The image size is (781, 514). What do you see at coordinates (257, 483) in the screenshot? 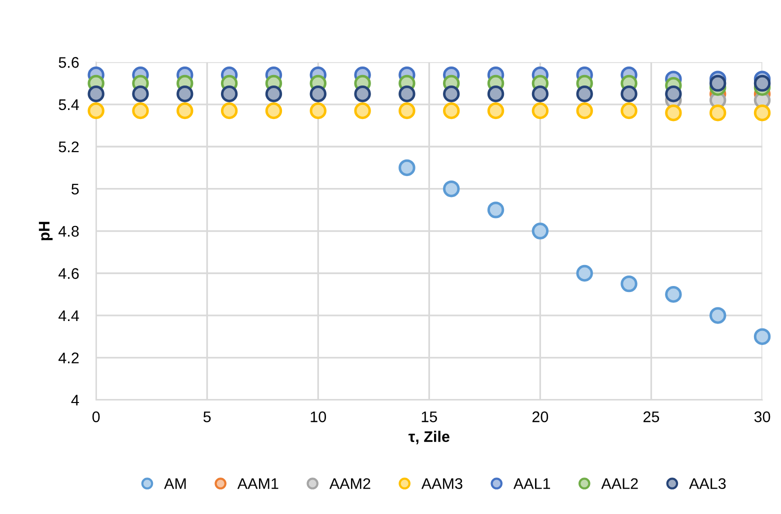
I see `legend-label: AAM1` at bounding box center [257, 483].